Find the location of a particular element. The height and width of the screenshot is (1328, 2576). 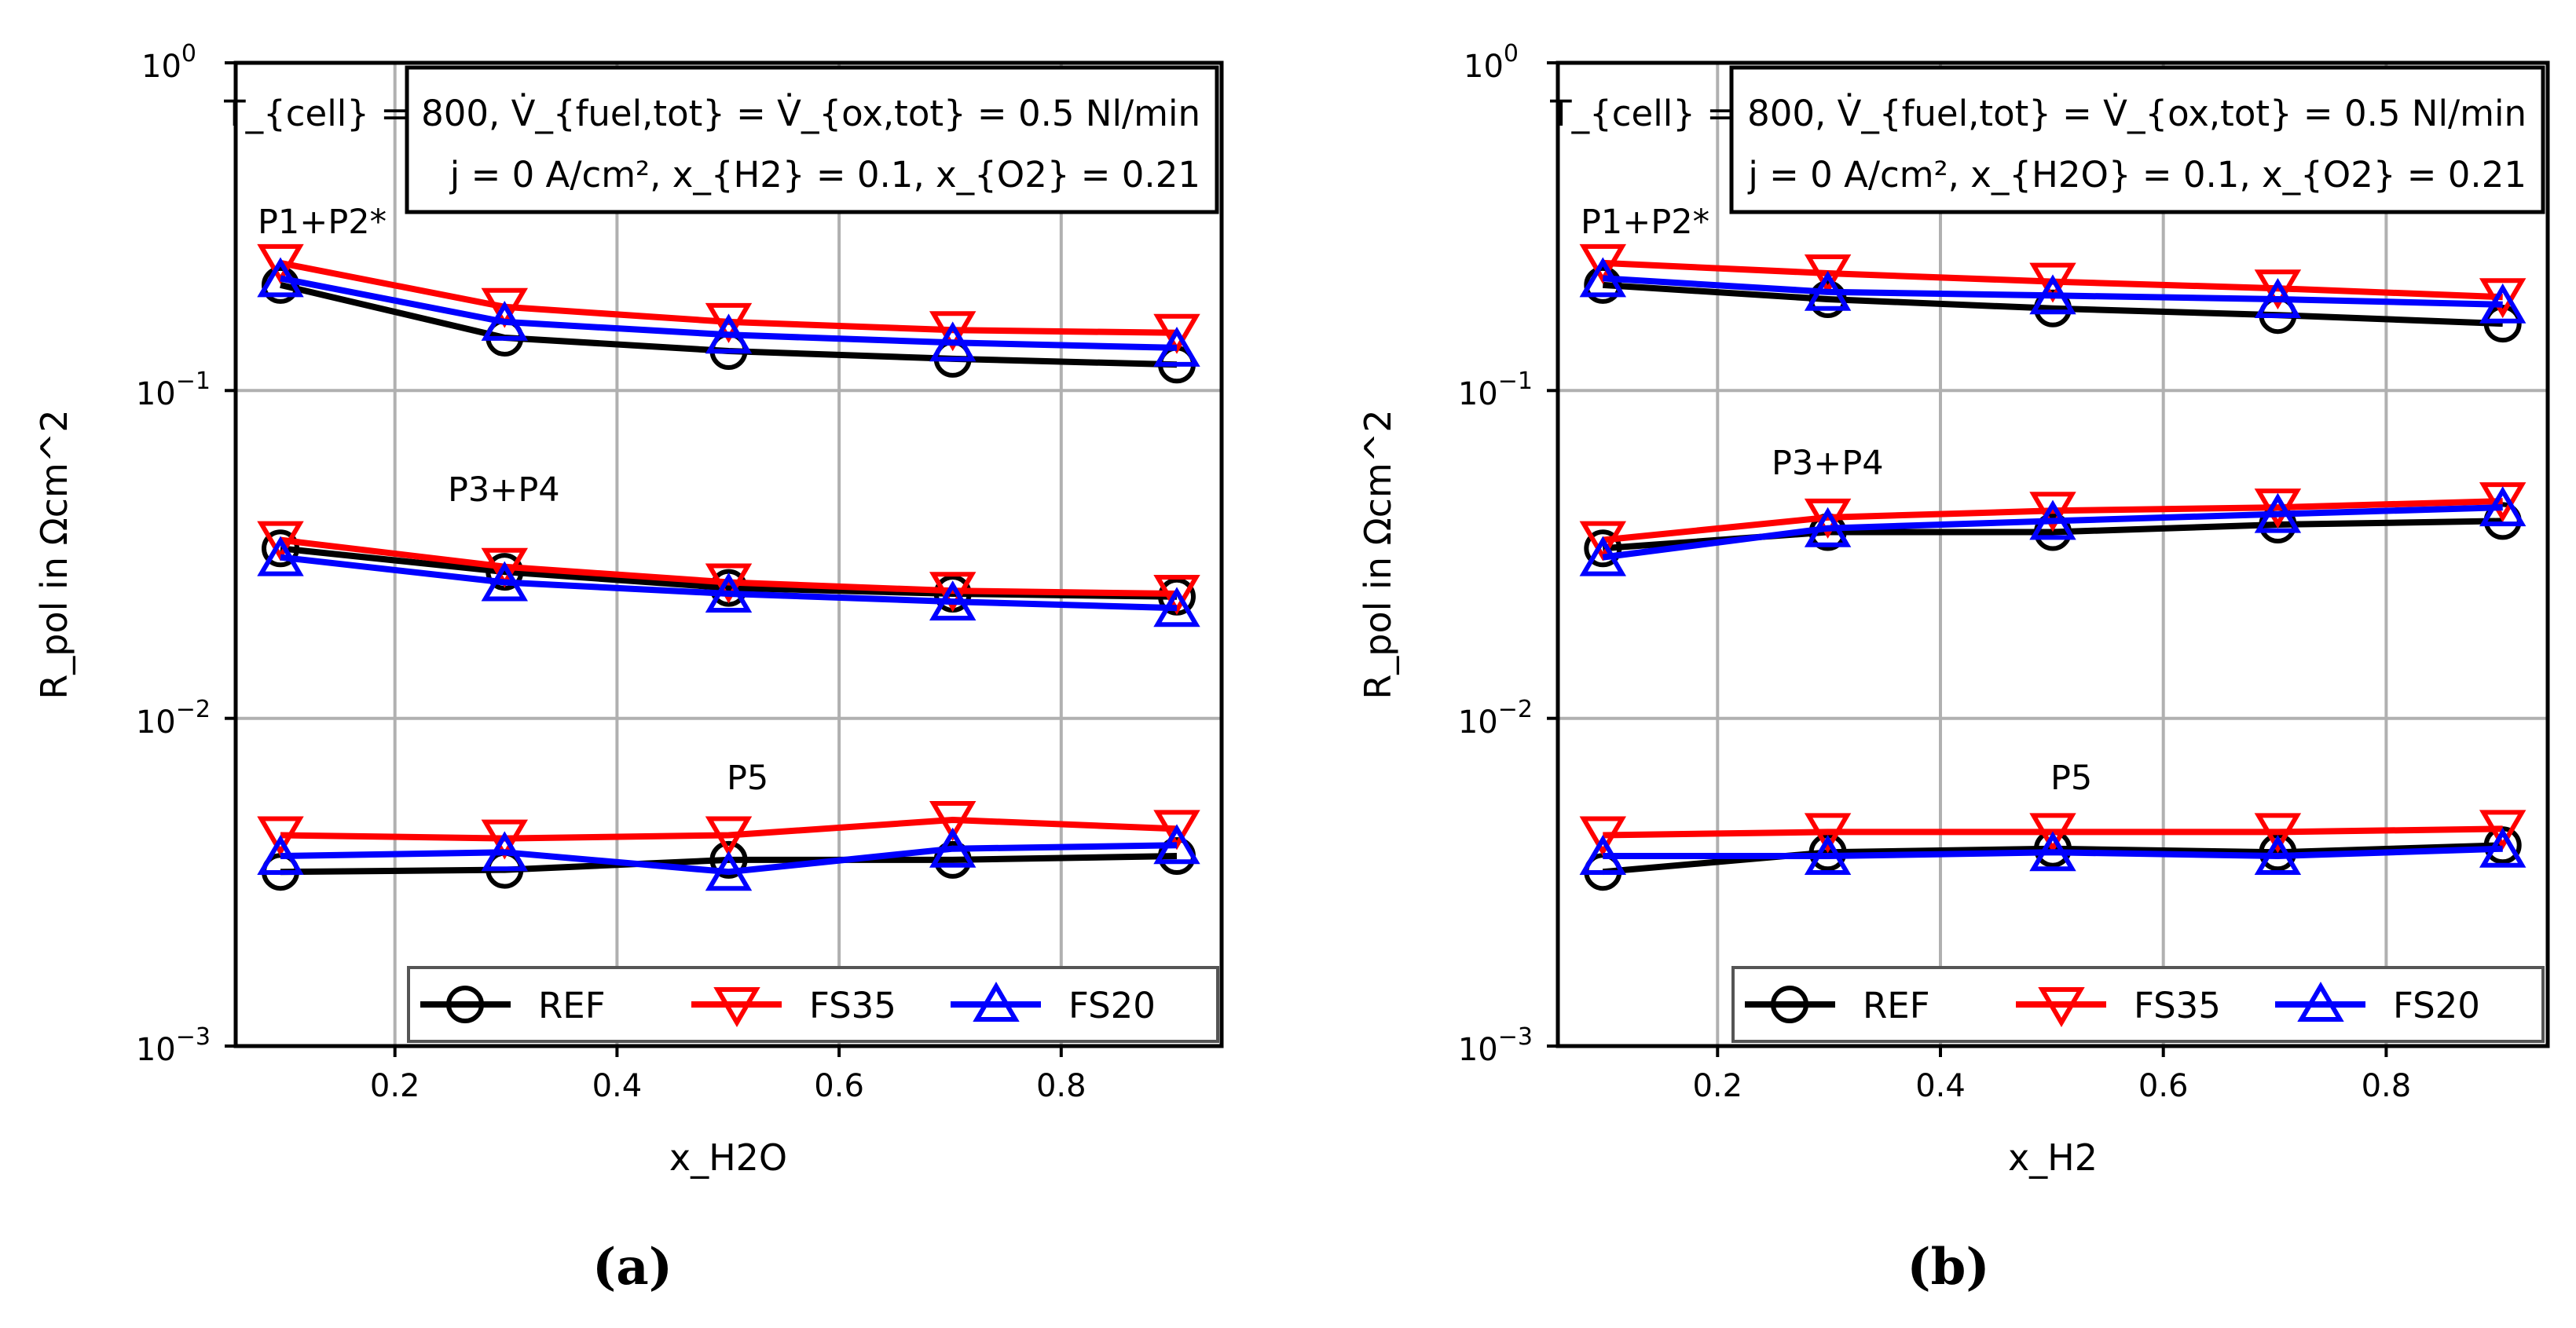

panel-a-annotation-p3p4: P3+P4 is located at coordinates (504, 490).